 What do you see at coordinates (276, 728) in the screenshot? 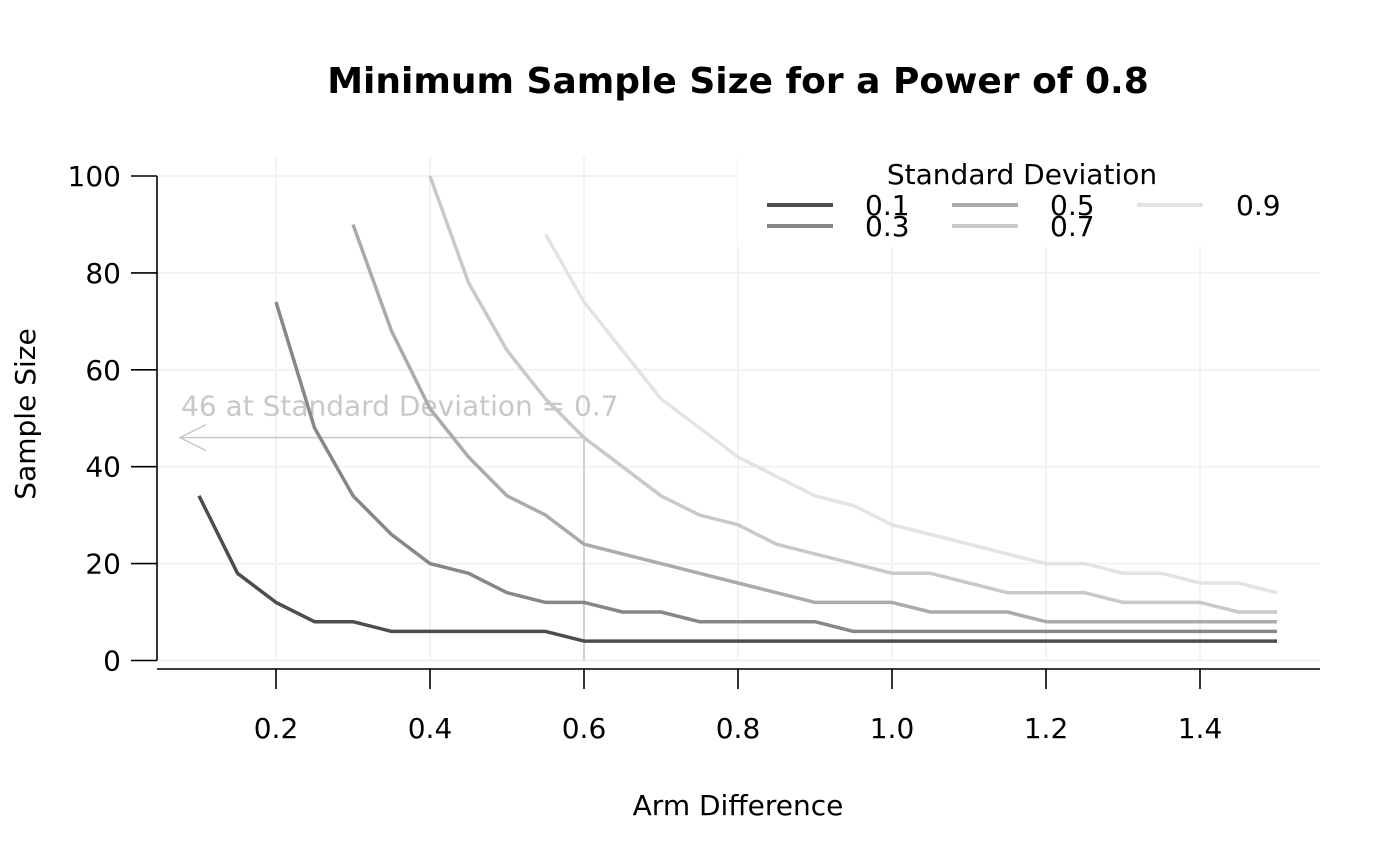
I see `x-tick-label-0: 0.2` at bounding box center [276, 728].